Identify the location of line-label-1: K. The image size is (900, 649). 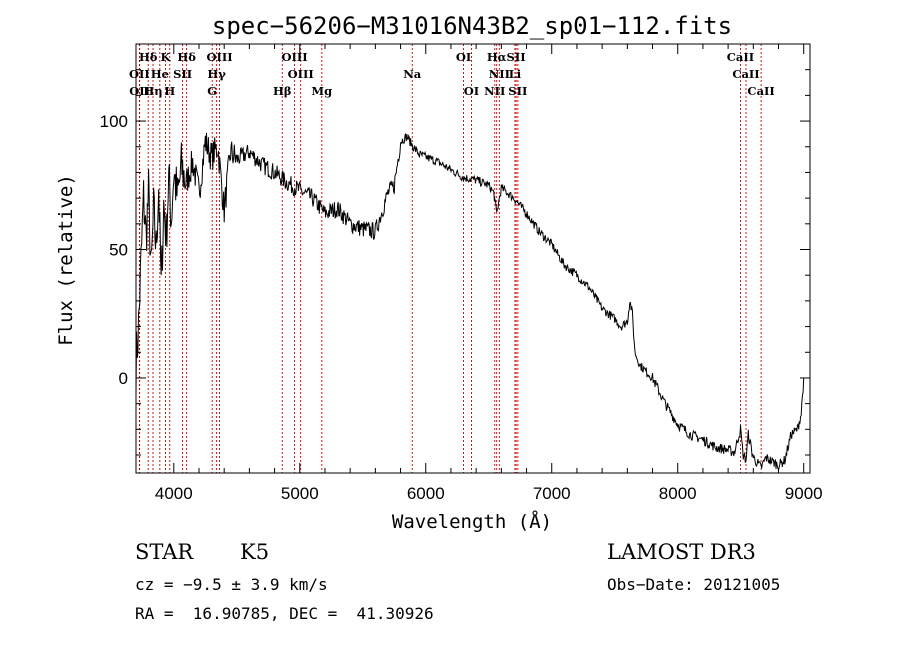
(165, 57).